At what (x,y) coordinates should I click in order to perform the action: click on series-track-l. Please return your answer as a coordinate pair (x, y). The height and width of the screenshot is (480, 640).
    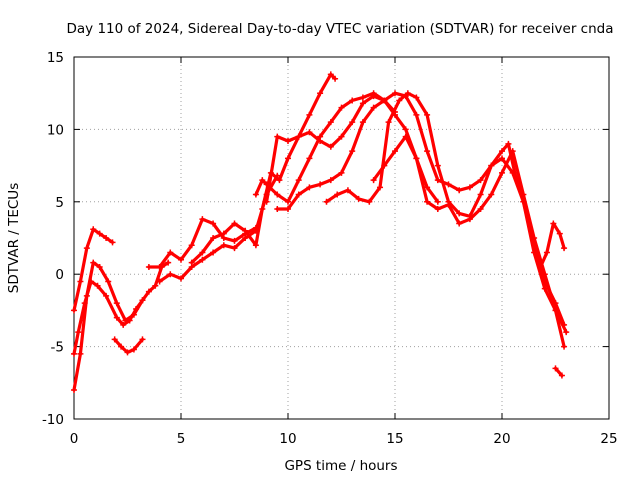
    Looking at the image, I should click on (469, 242).